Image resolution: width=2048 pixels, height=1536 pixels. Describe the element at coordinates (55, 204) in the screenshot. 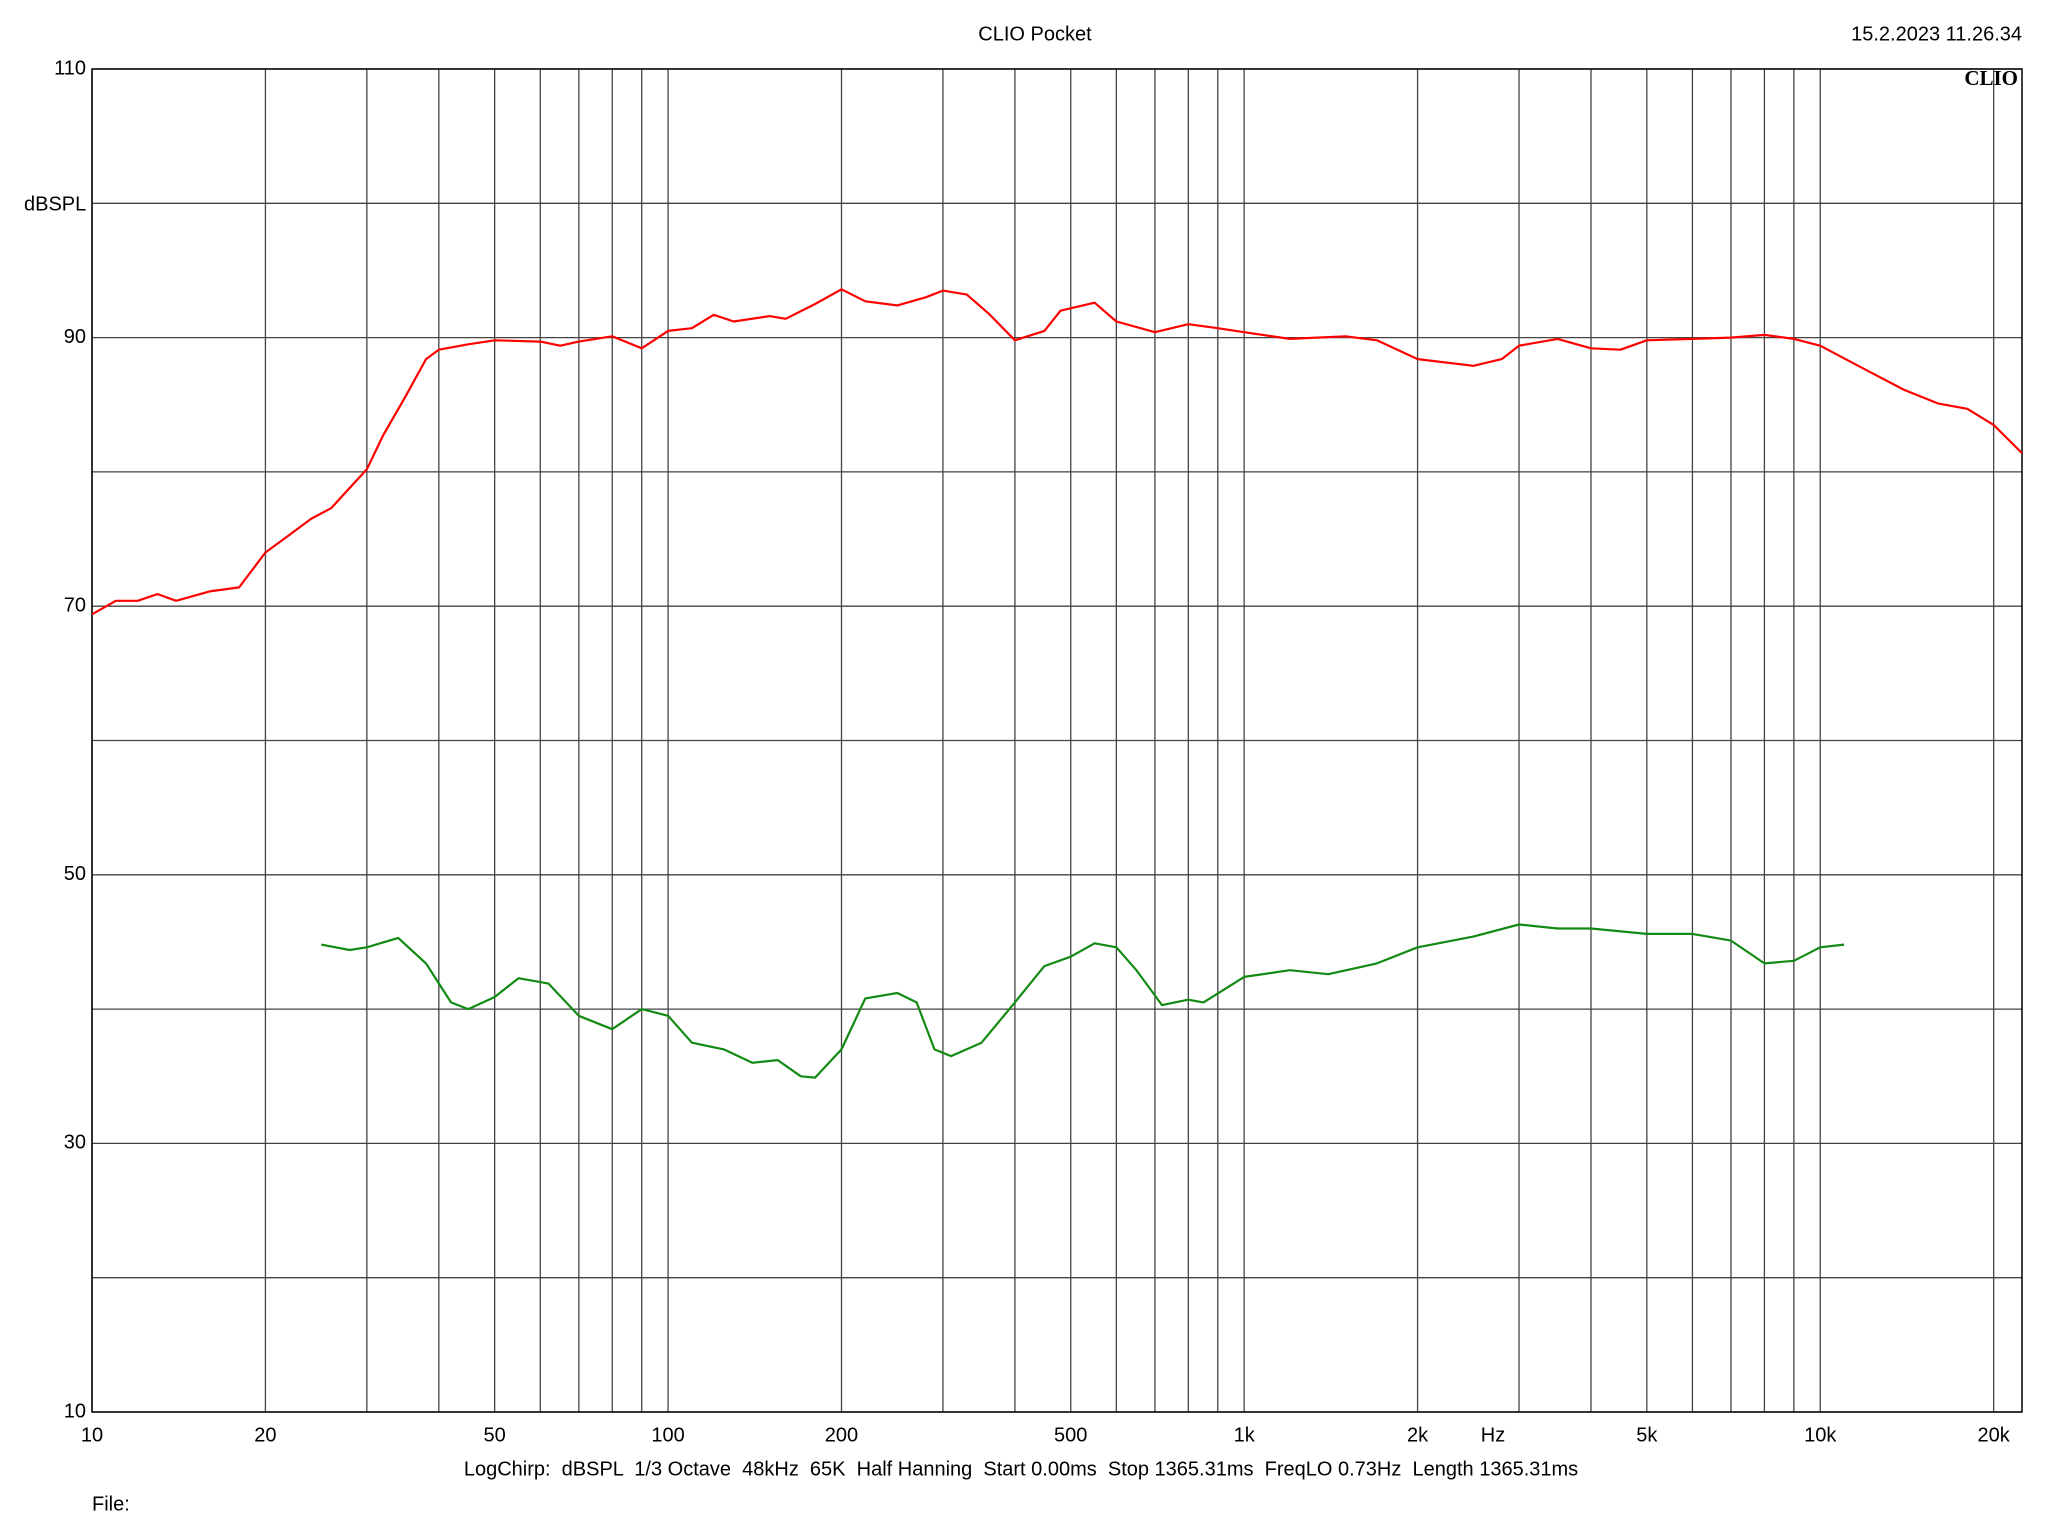

I see `y-axis-label: dBSPL` at that location.